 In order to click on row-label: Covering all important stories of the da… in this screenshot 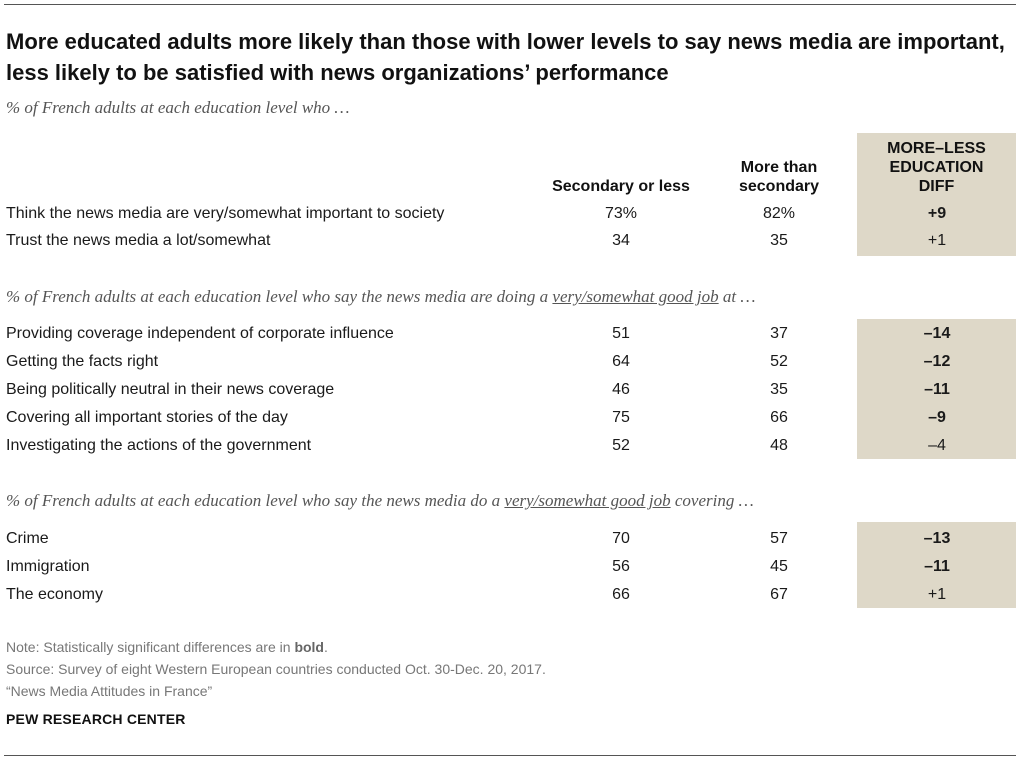, I will do `click(147, 417)`.